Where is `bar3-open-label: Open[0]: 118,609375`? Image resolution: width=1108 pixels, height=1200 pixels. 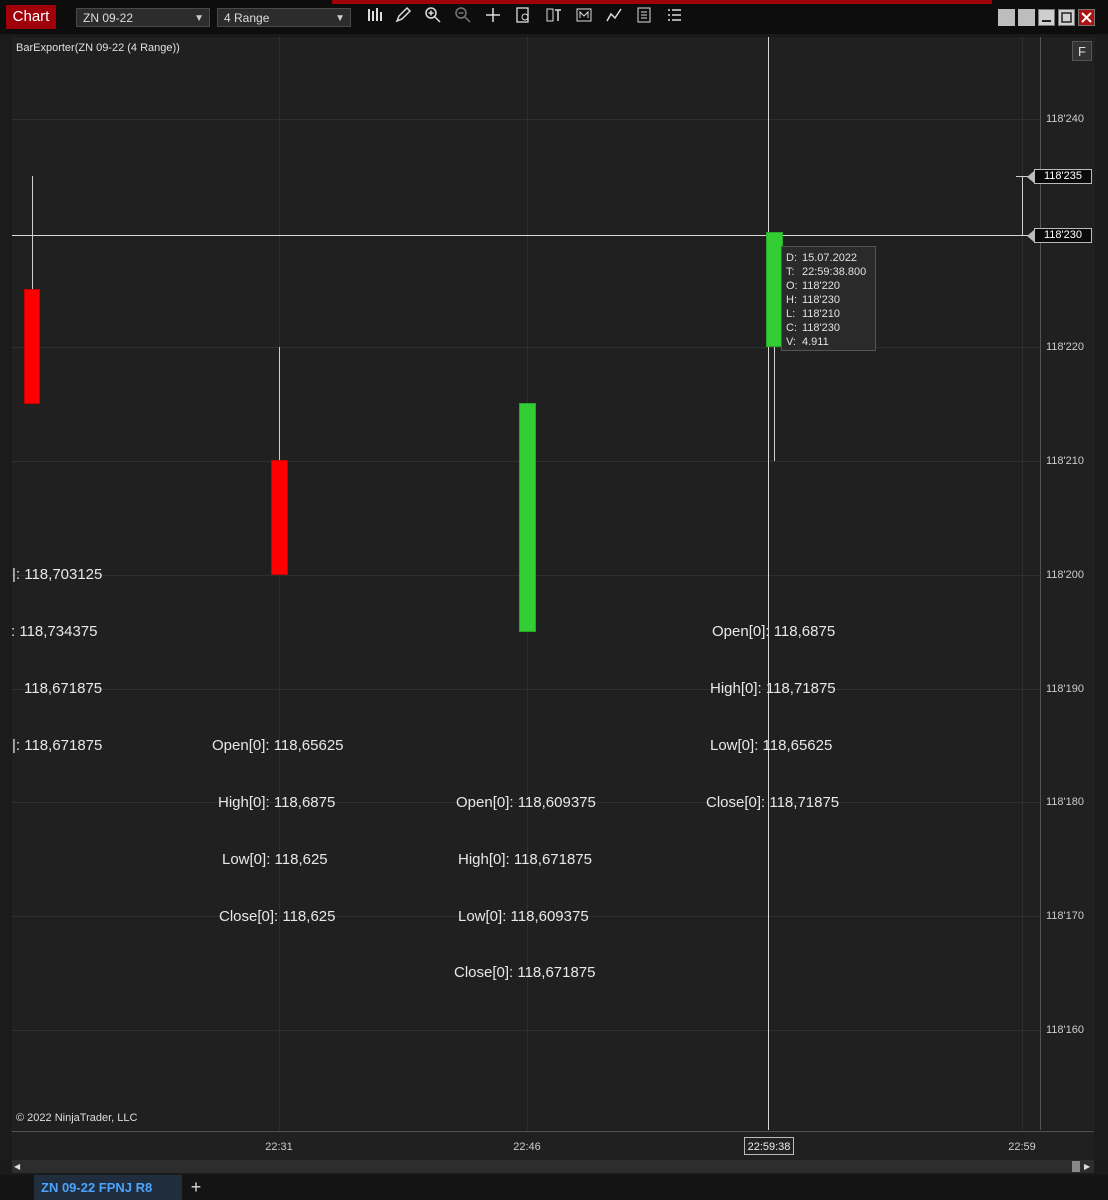
bar3-open-label: Open[0]: 118,609375 is located at coordinates (526, 802).